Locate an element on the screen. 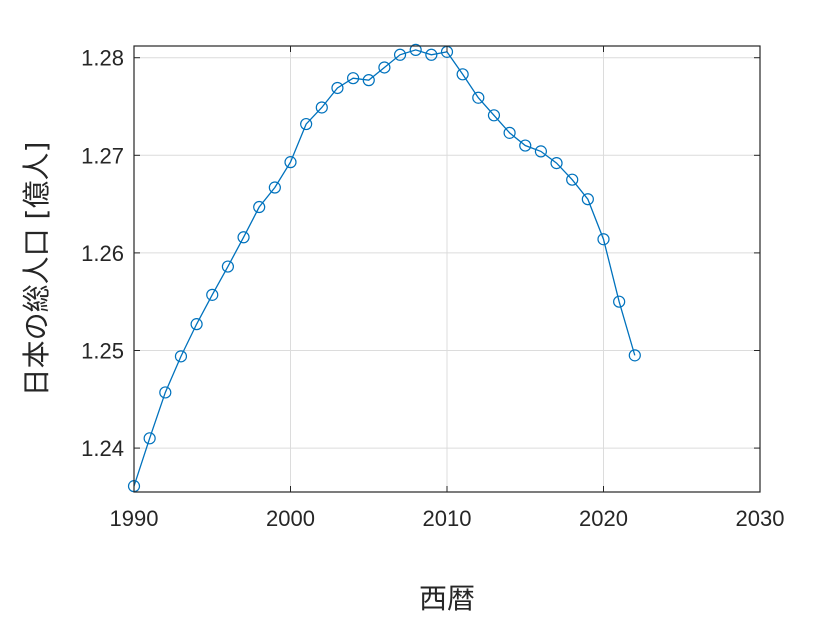 This screenshot has width=840, height=630. x-tick-label: 2030 is located at coordinates (760, 518).